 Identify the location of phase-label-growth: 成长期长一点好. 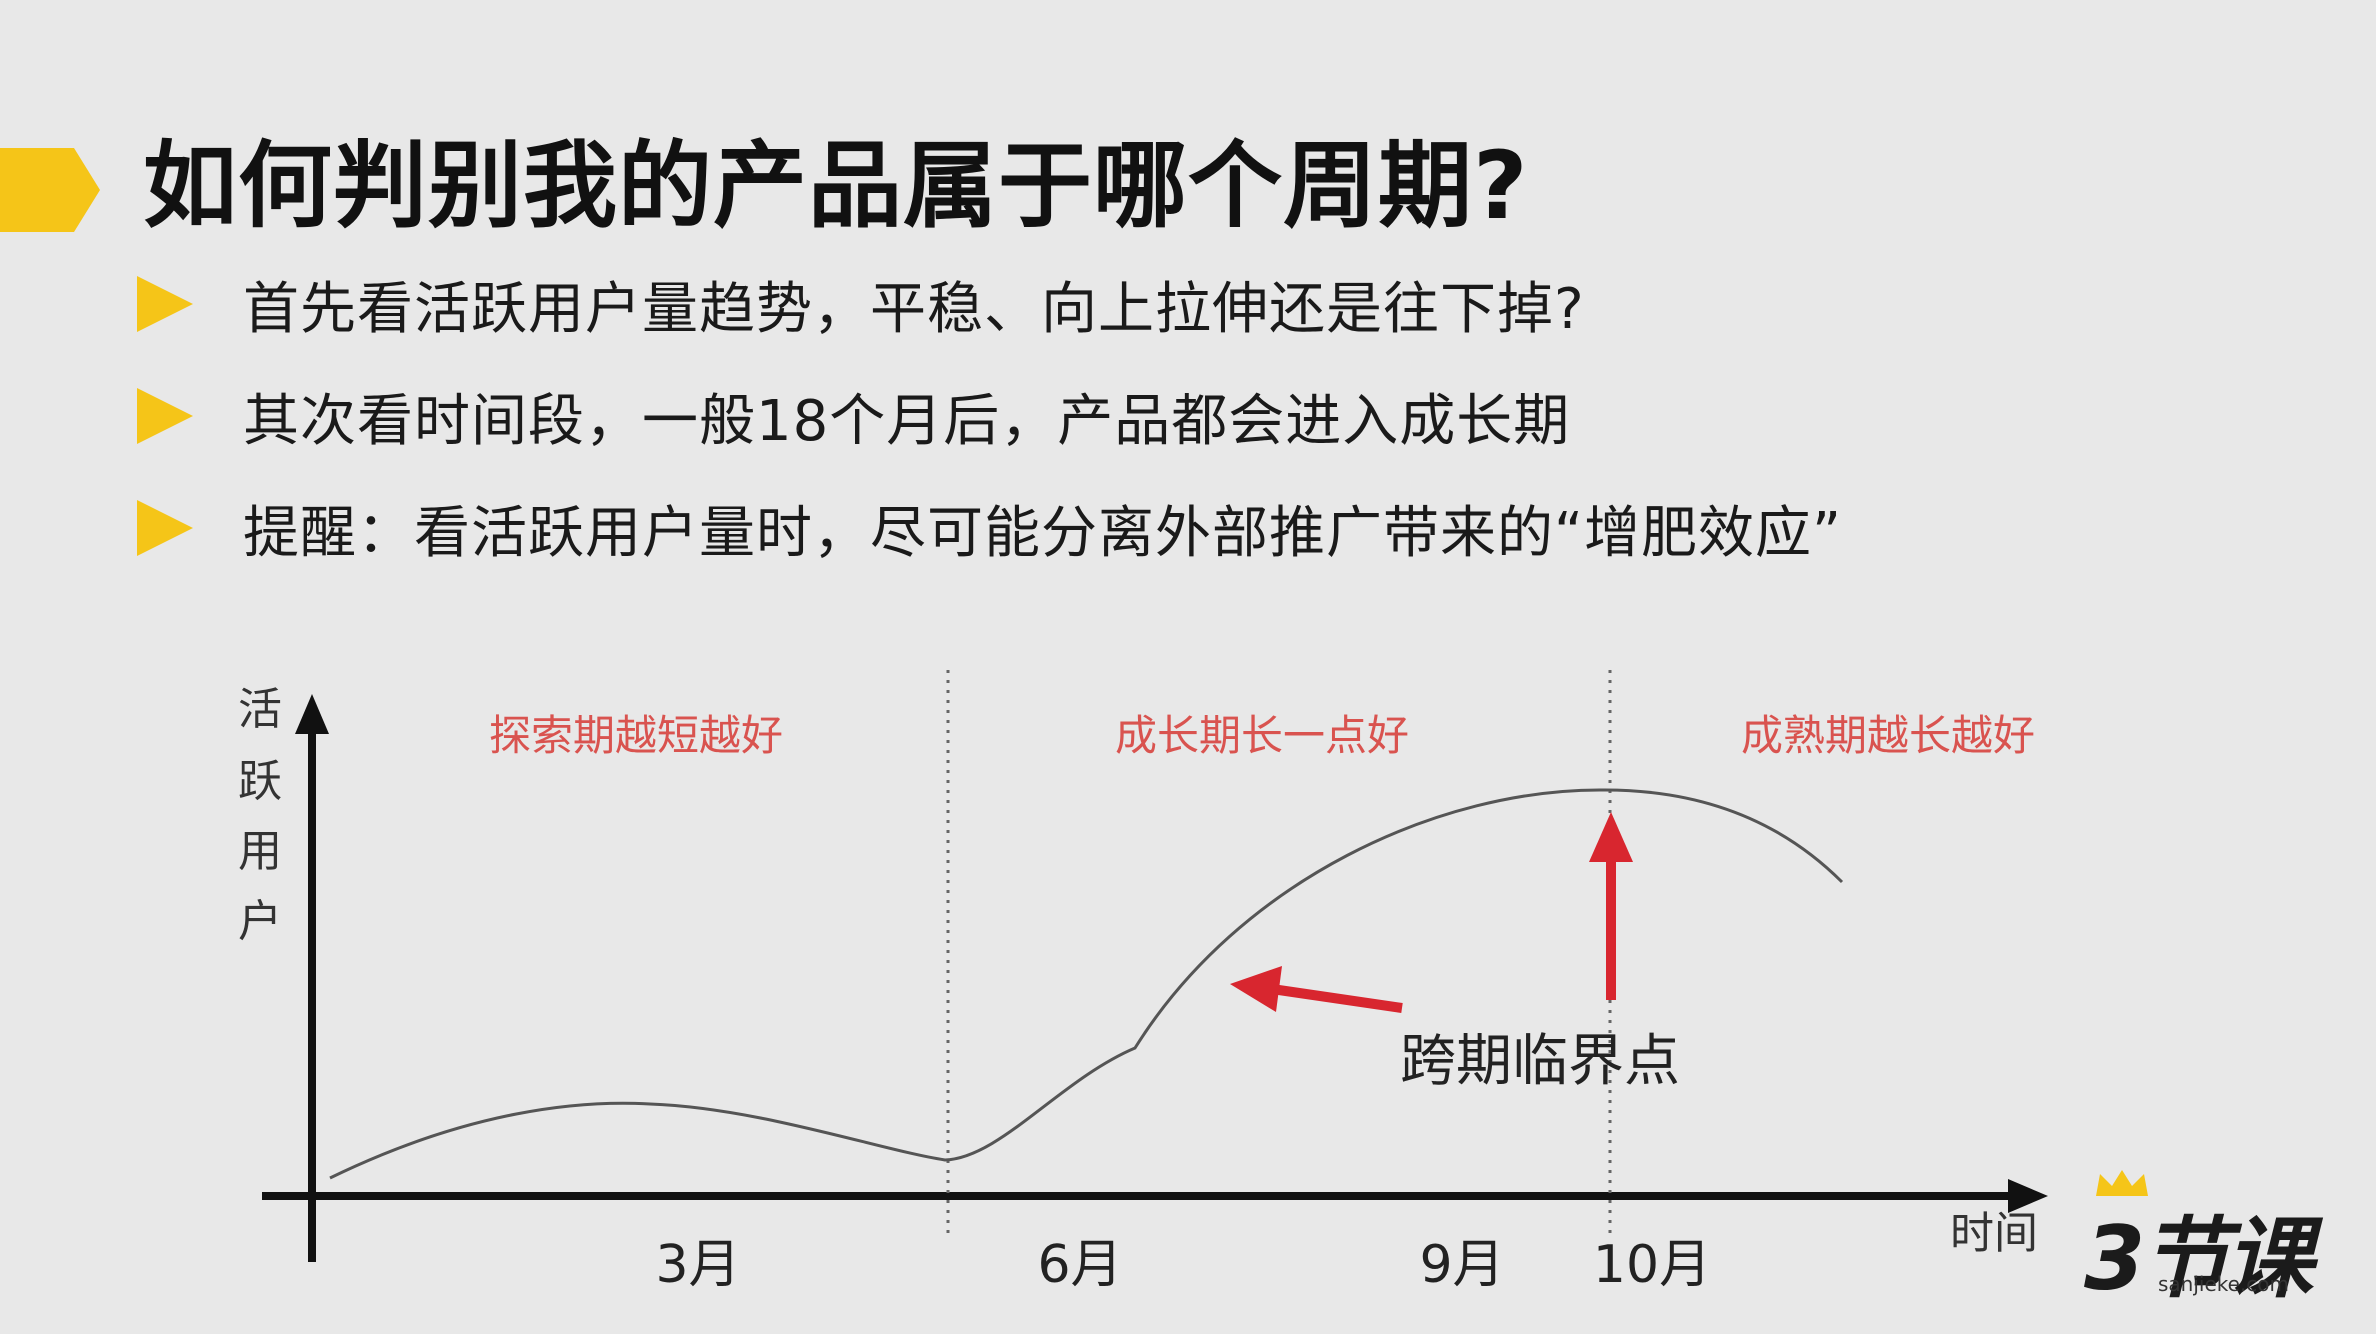
(1262, 735).